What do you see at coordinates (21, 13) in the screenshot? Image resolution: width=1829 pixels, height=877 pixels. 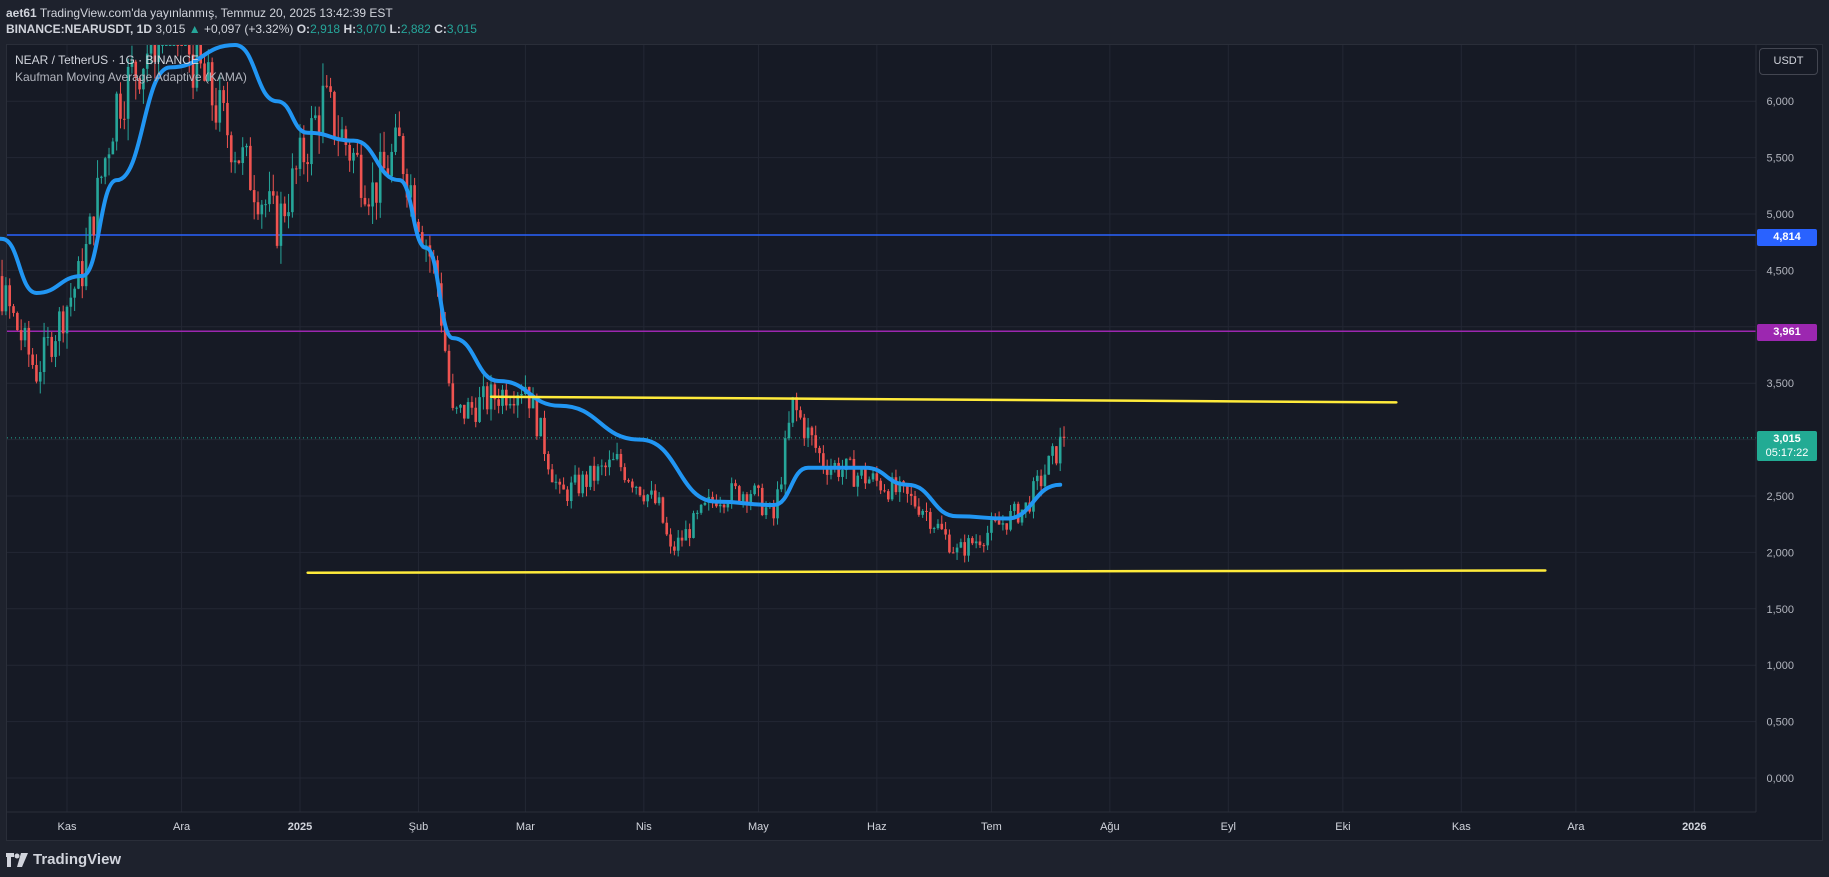 I see `author-name: aet61` at bounding box center [21, 13].